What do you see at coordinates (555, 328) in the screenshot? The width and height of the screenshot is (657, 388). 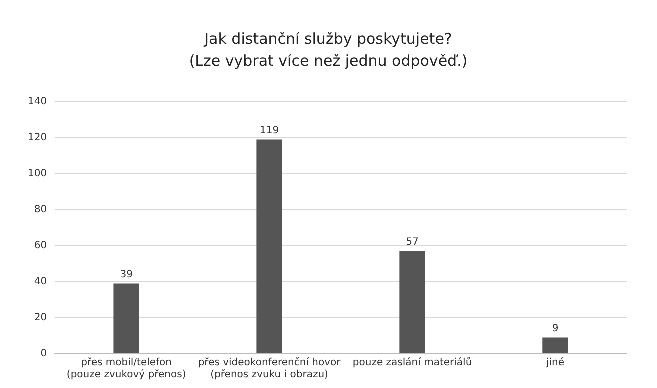 I see `data-label: 9` at bounding box center [555, 328].